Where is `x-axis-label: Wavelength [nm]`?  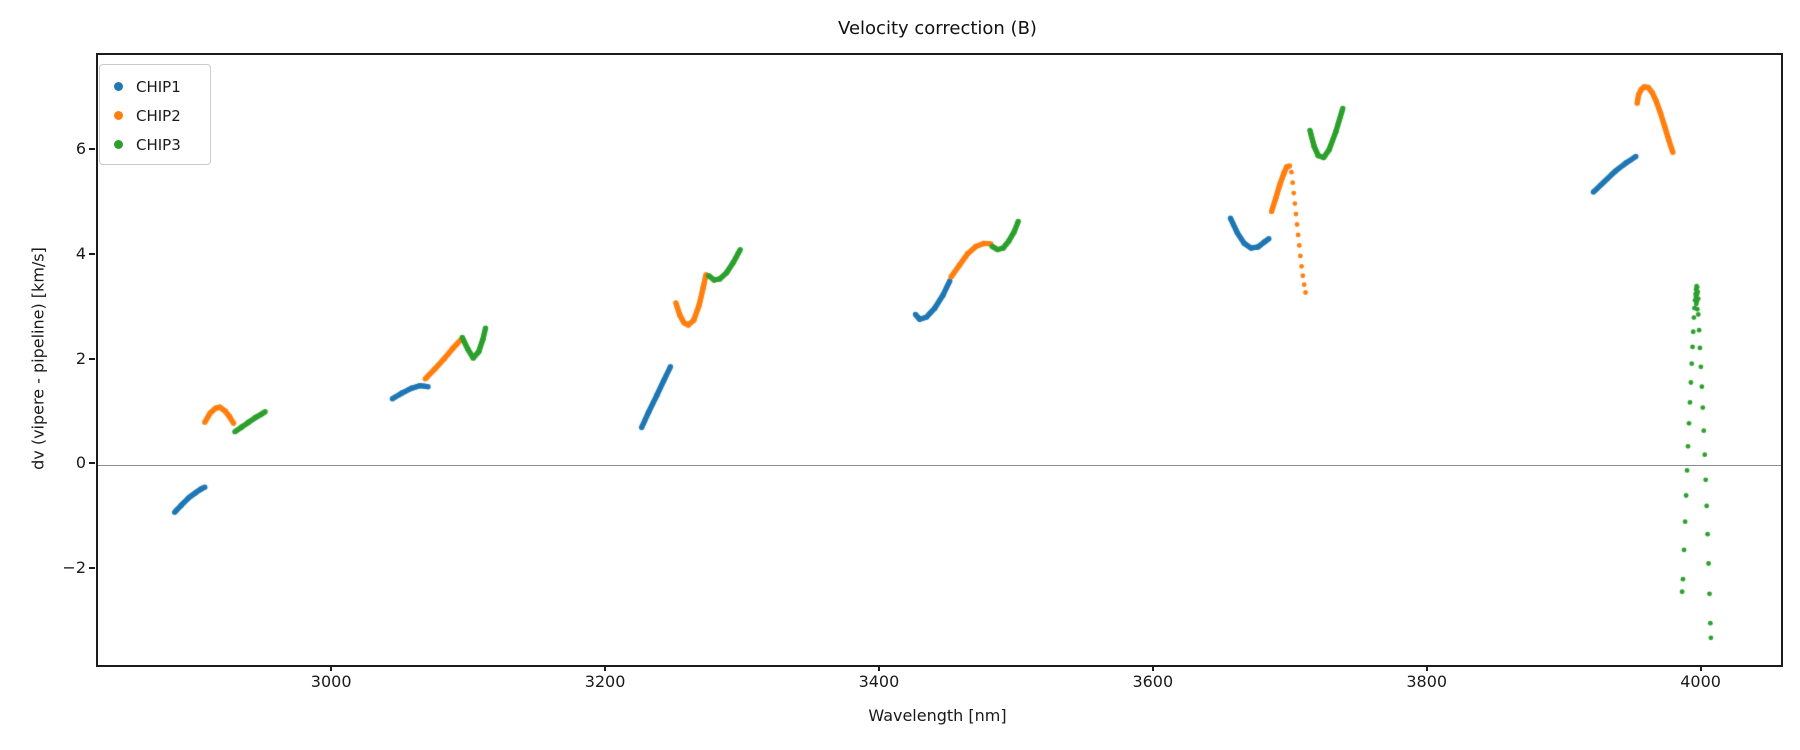
x-axis-label: Wavelength [nm] is located at coordinates (937, 715).